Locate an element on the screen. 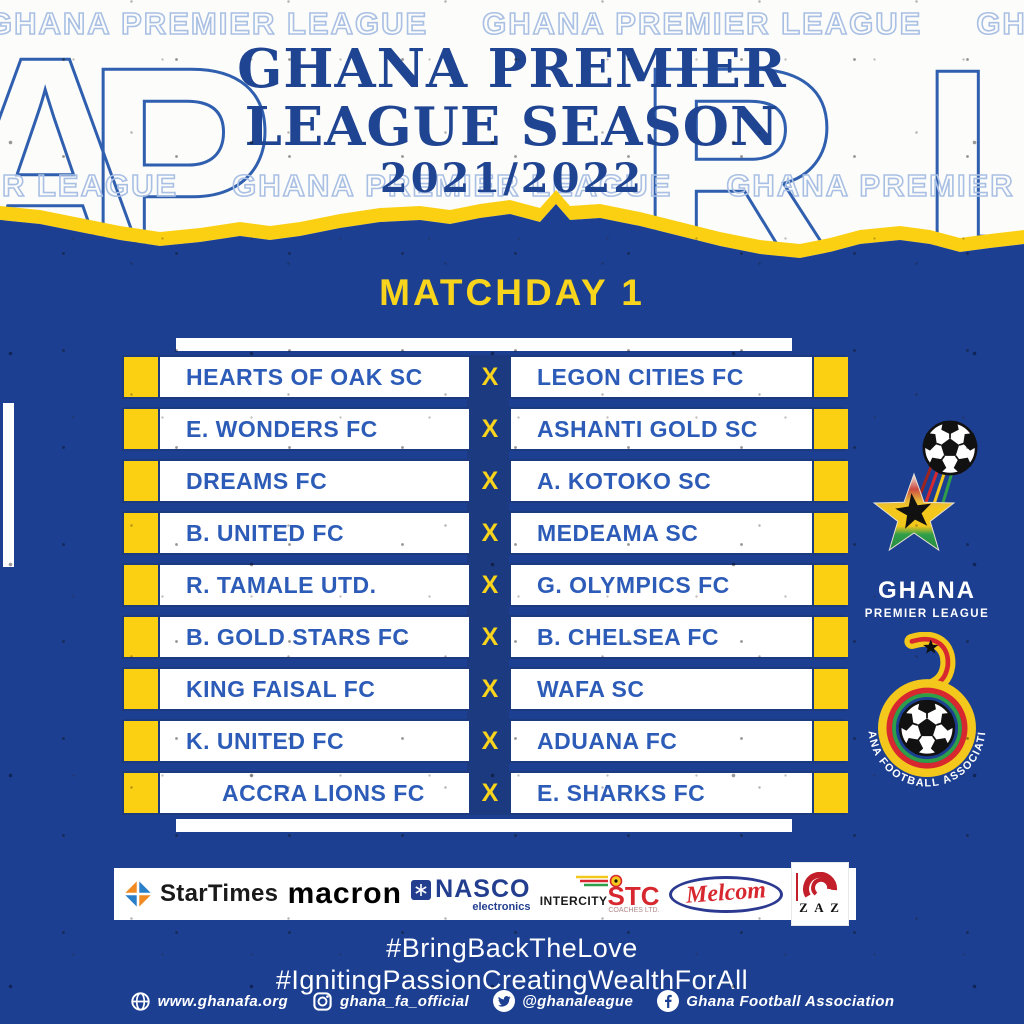 The height and width of the screenshot is (1024, 1024). home-team: B. GOLD STARS FC is located at coordinates (298, 636).